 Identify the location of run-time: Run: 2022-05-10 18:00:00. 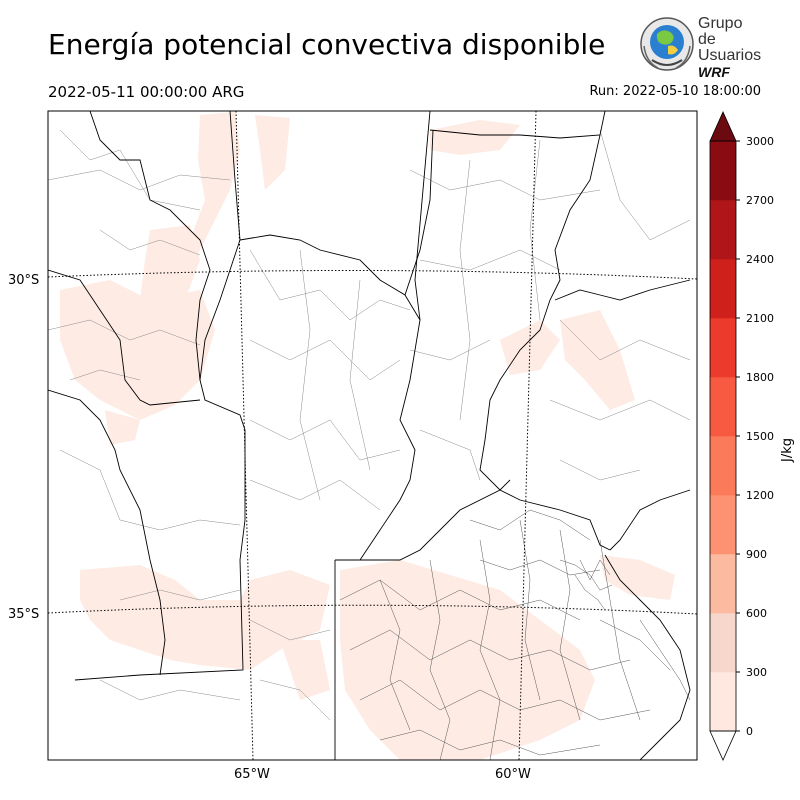
(675, 91).